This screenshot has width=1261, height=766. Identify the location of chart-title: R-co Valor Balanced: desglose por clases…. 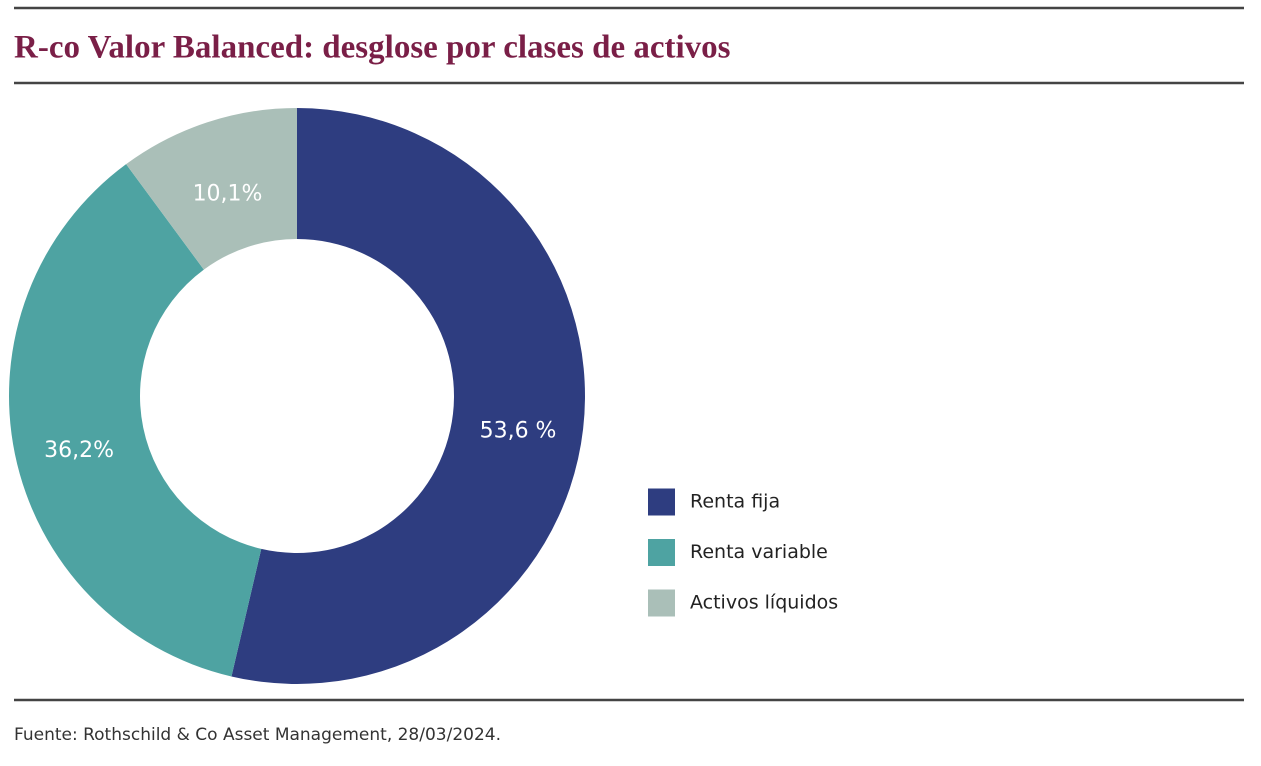
(372, 48).